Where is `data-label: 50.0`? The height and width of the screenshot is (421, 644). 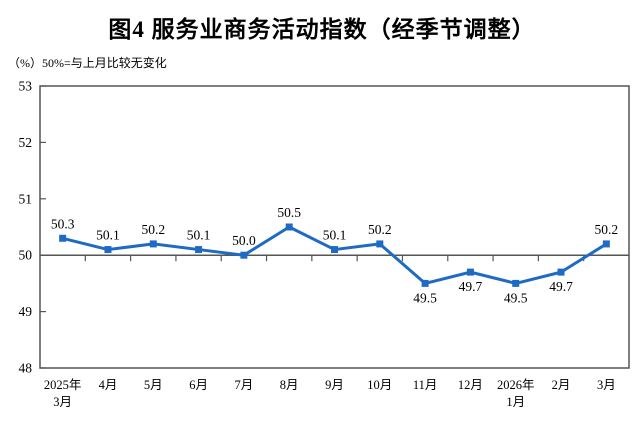
data-label: 50.0 is located at coordinates (244, 240).